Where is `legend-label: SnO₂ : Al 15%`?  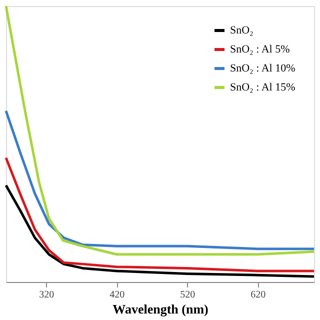
legend-label: SnO₂ : Al 15% is located at coordinates (263, 88).